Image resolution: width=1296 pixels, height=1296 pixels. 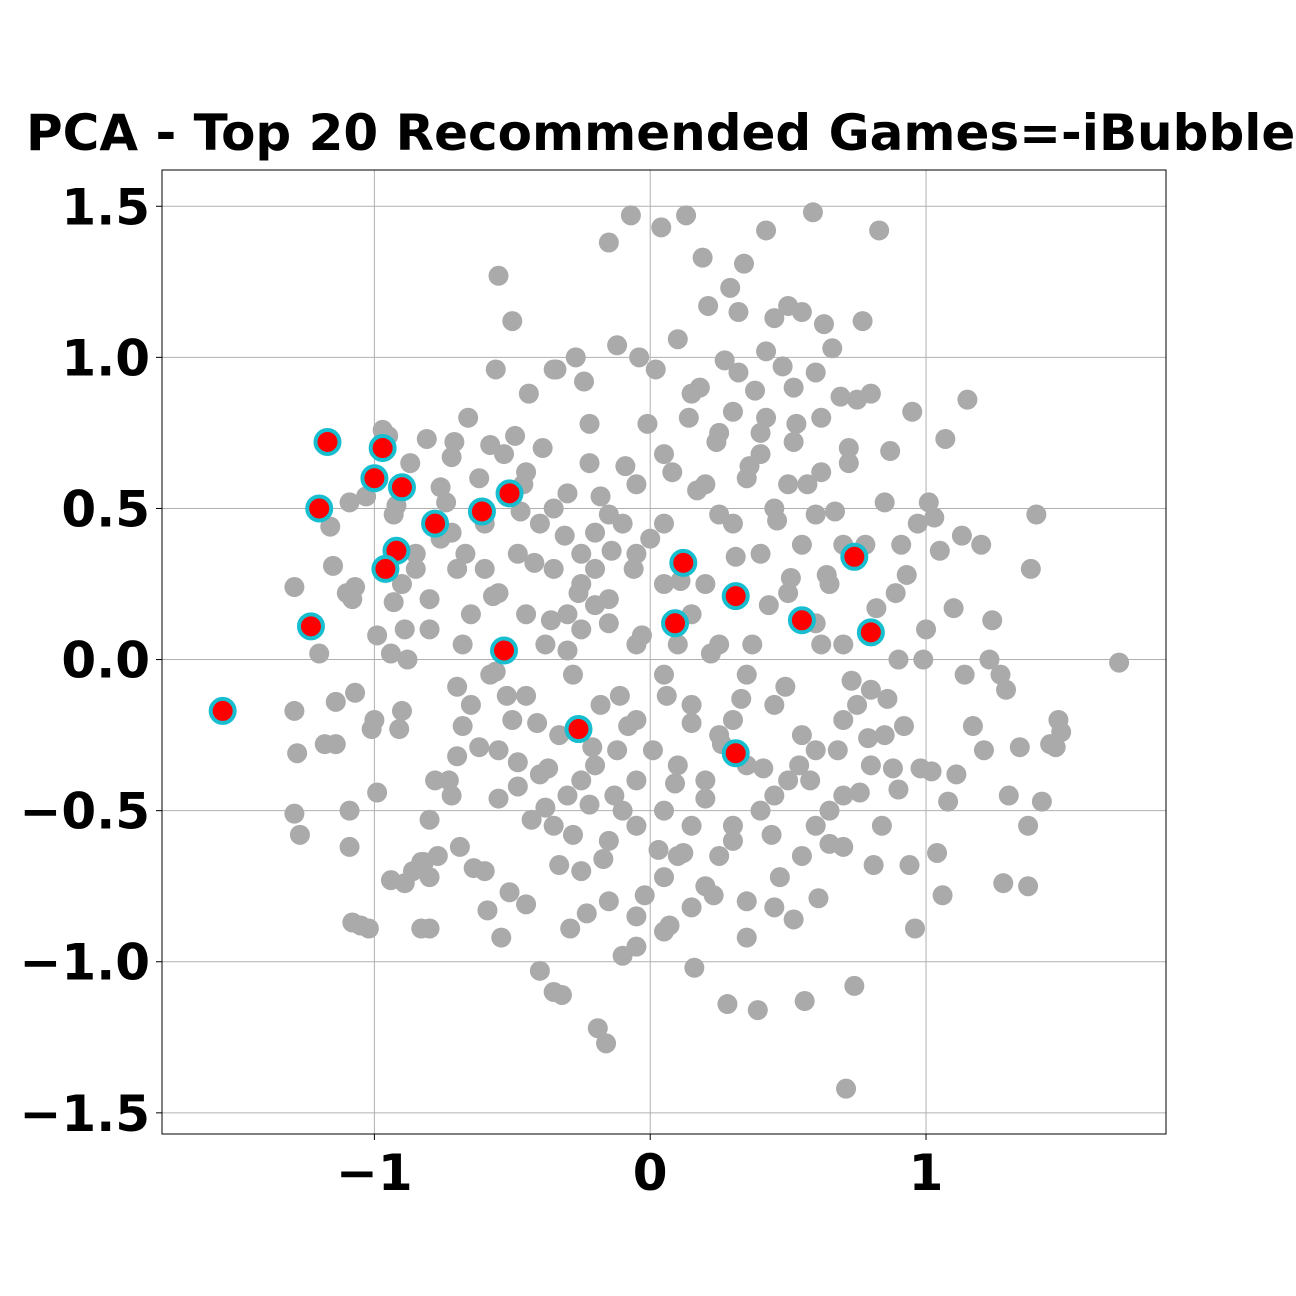 What do you see at coordinates (85, 1114) in the screenshot?
I see `y-tick-label: −1.5` at bounding box center [85, 1114].